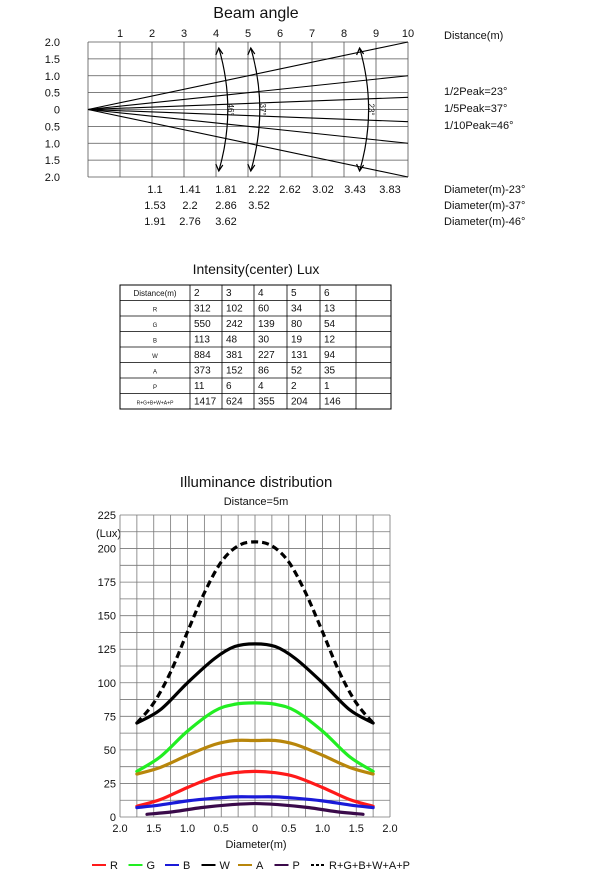 Image resolution: width=600 pixels, height=879 pixels. Describe the element at coordinates (151, 866) in the screenshot. I see `legend-label: G` at that location.